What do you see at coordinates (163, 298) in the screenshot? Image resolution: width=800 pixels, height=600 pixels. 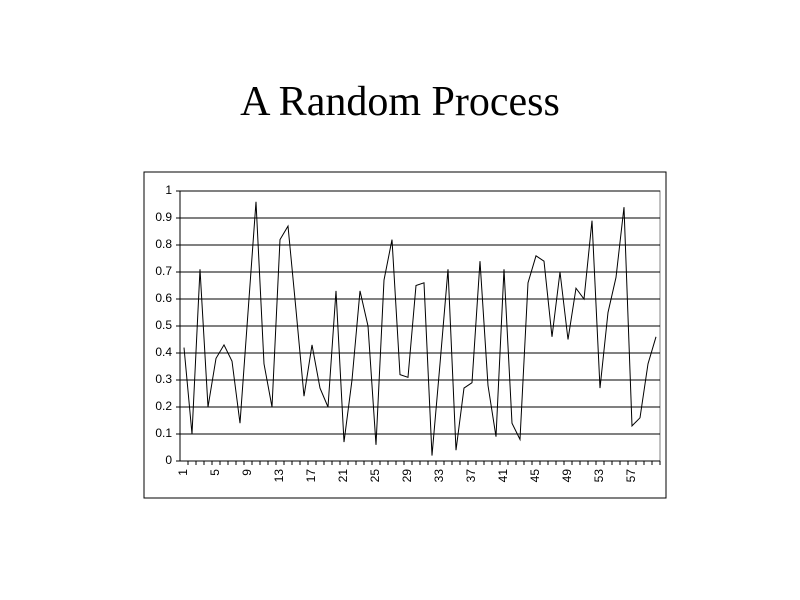 I see `y-tick-label: 0.6` at bounding box center [163, 298].